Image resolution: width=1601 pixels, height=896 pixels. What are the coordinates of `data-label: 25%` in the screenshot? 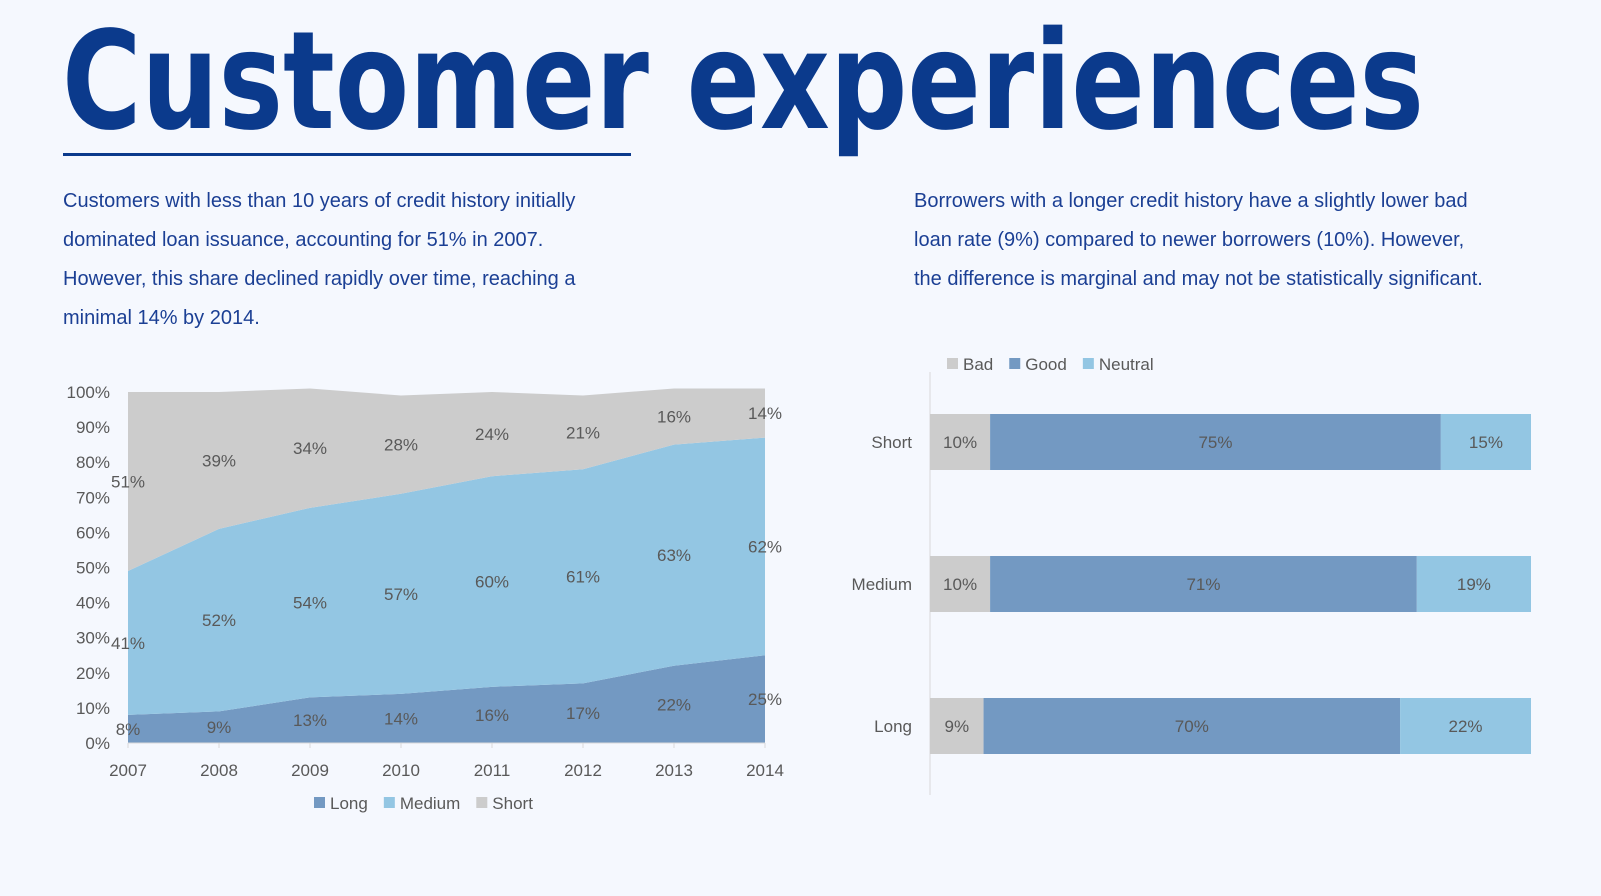 It's located at (765, 699).